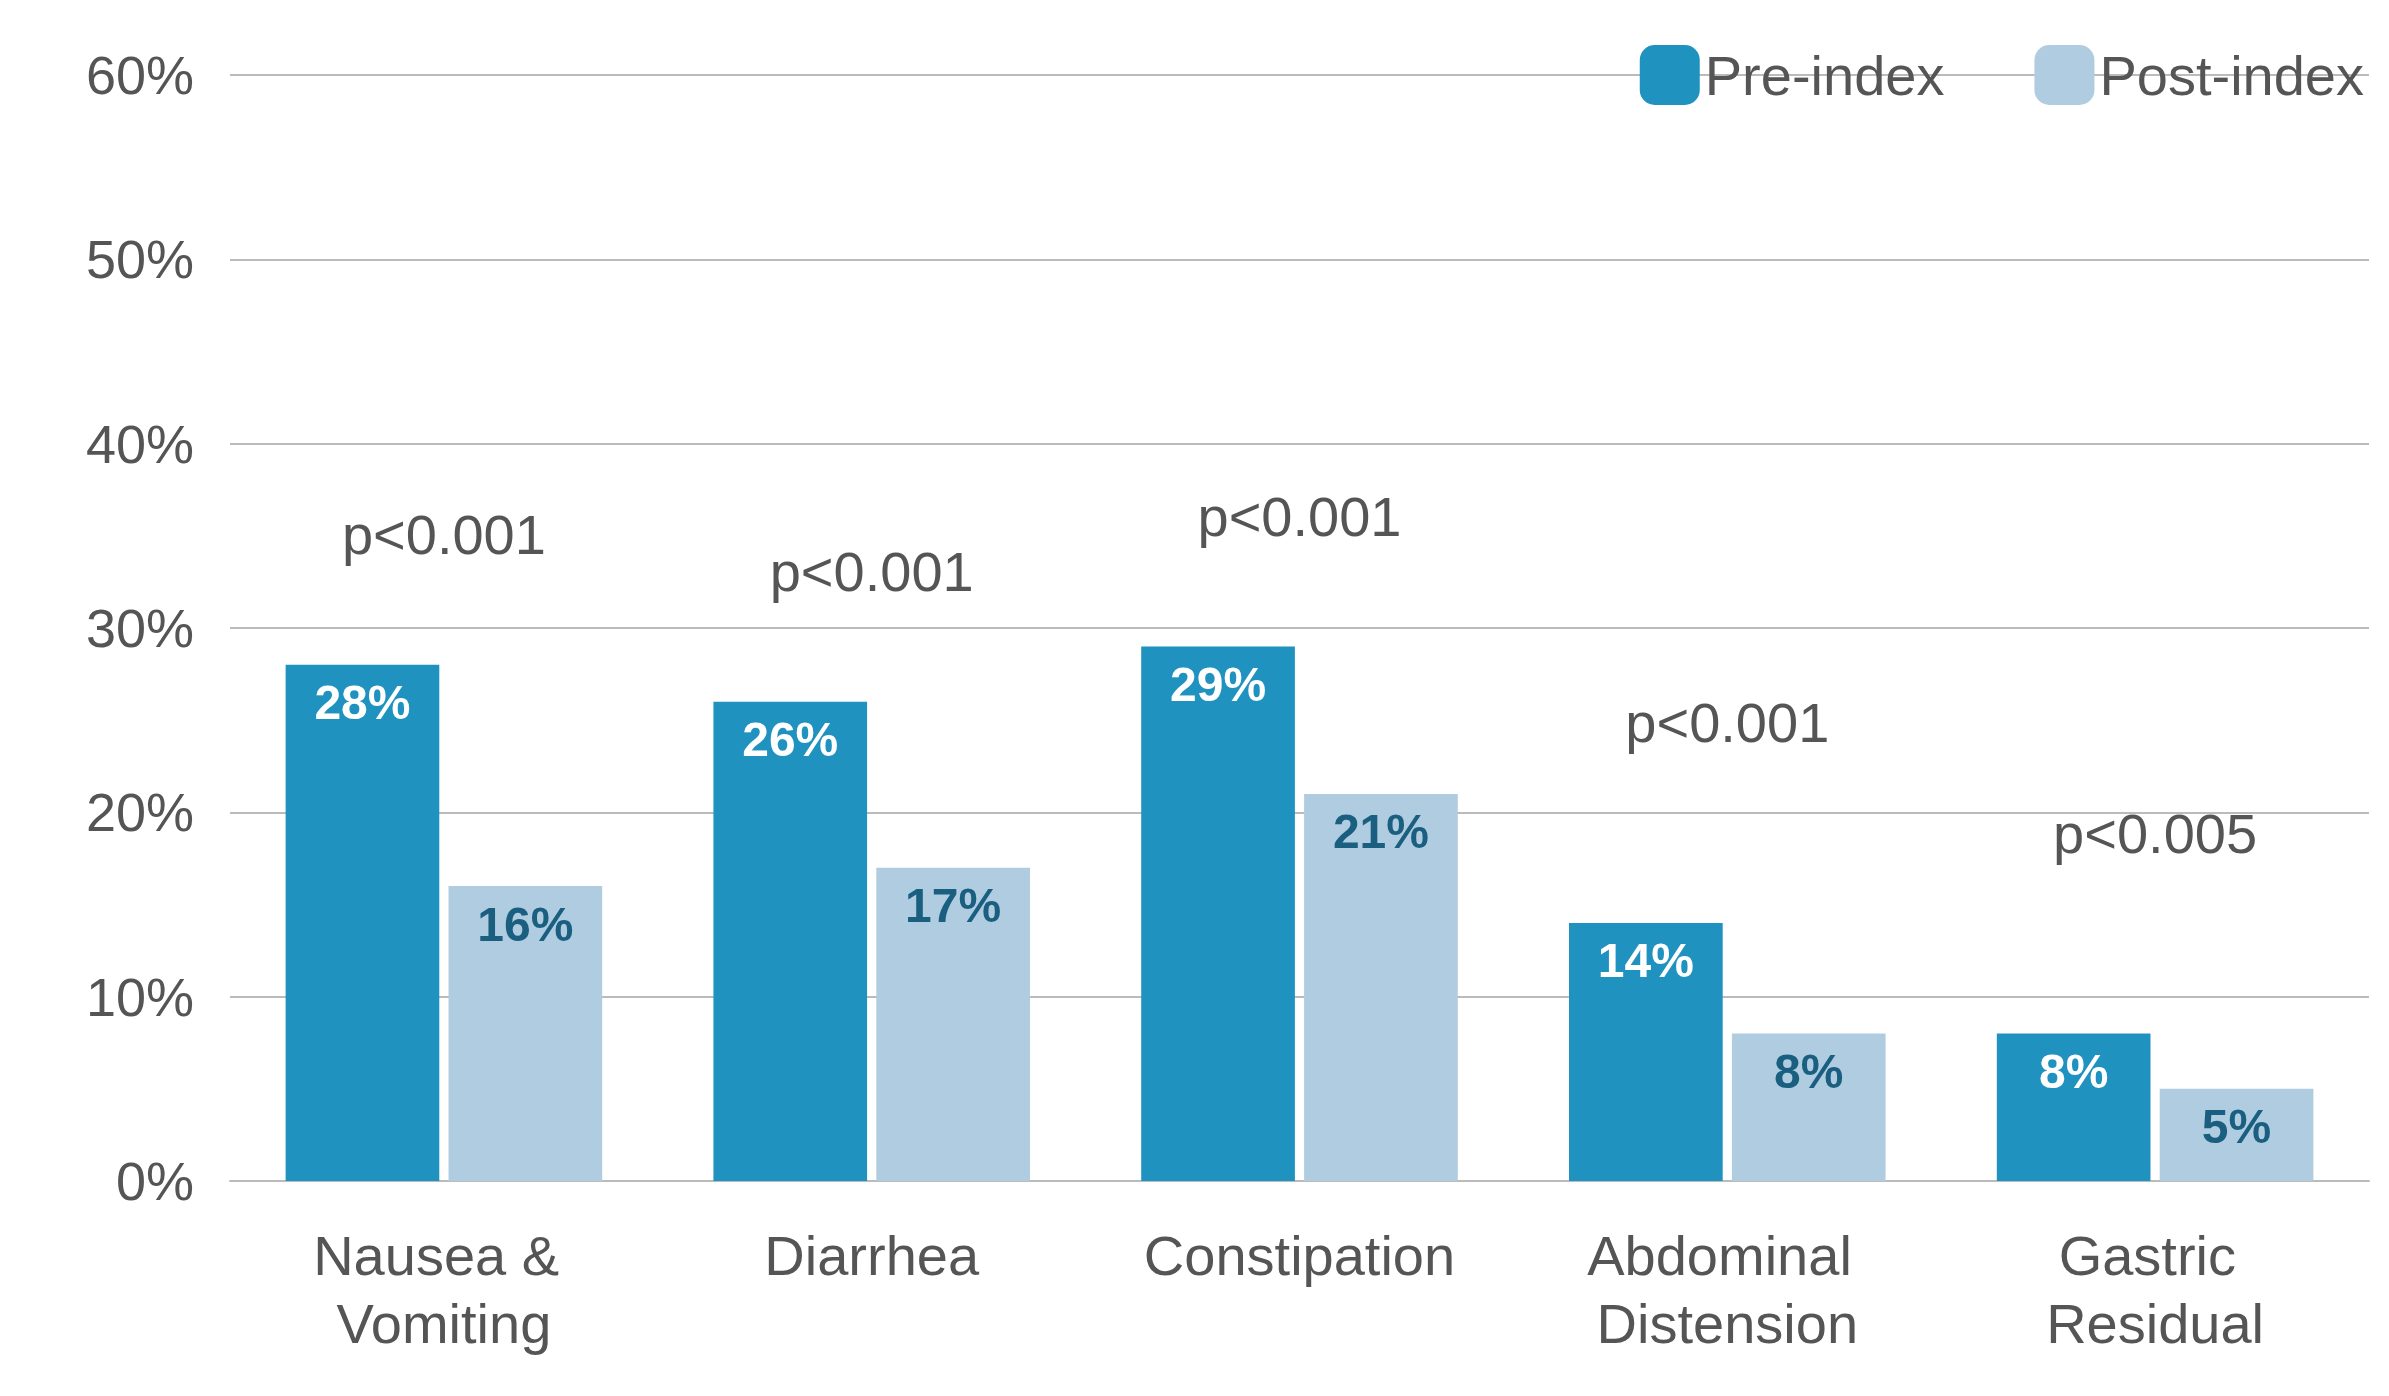  I want to click on y-tick-label: 30%, so click(139, 628).